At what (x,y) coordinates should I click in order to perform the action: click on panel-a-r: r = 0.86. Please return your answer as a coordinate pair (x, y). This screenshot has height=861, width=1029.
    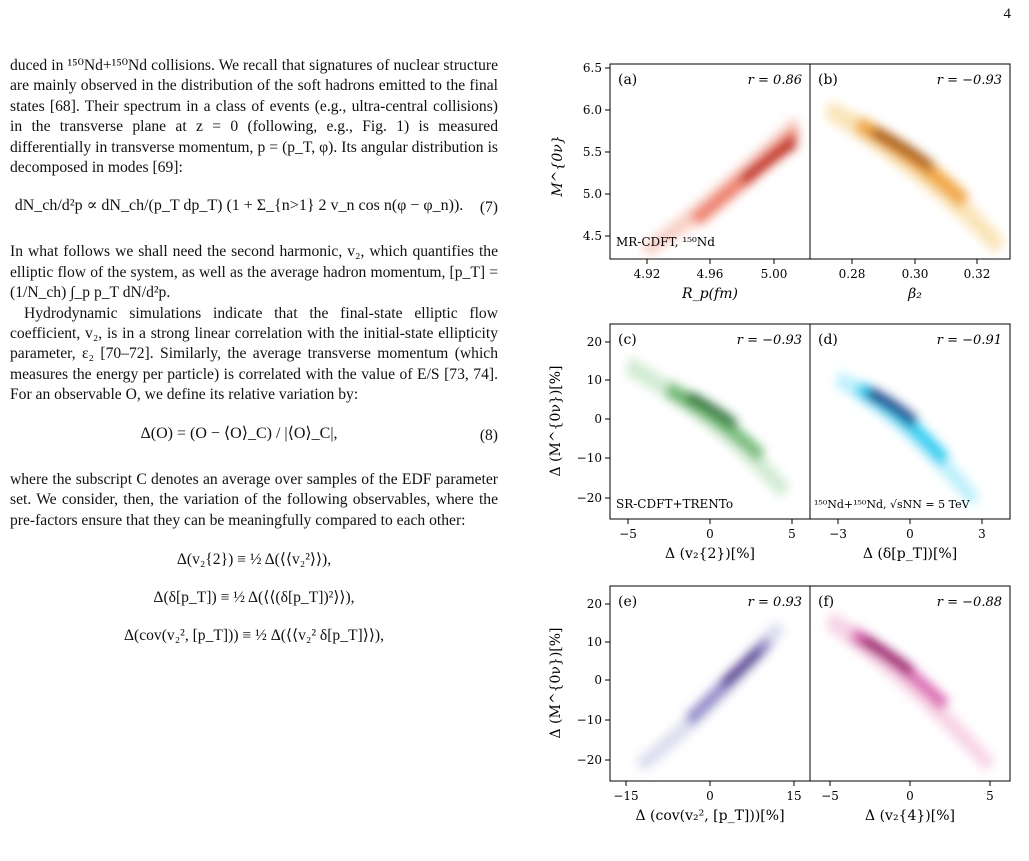
    Looking at the image, I should click on (775, 80).